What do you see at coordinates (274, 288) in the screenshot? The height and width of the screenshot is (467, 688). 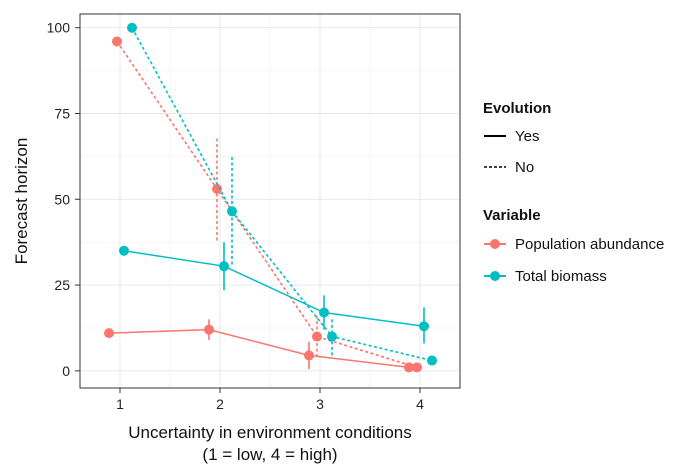 I see `series-line-total-biomass-yes` at bounding box center [274, 288].